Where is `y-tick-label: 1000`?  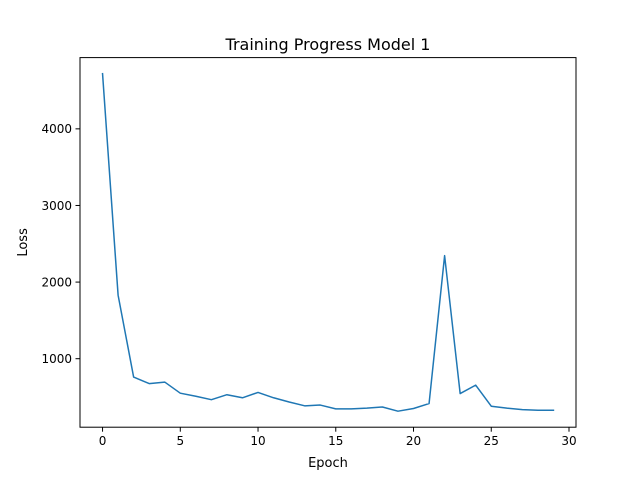 y-tick-label: 1000 is located at coordinates (56, 359).